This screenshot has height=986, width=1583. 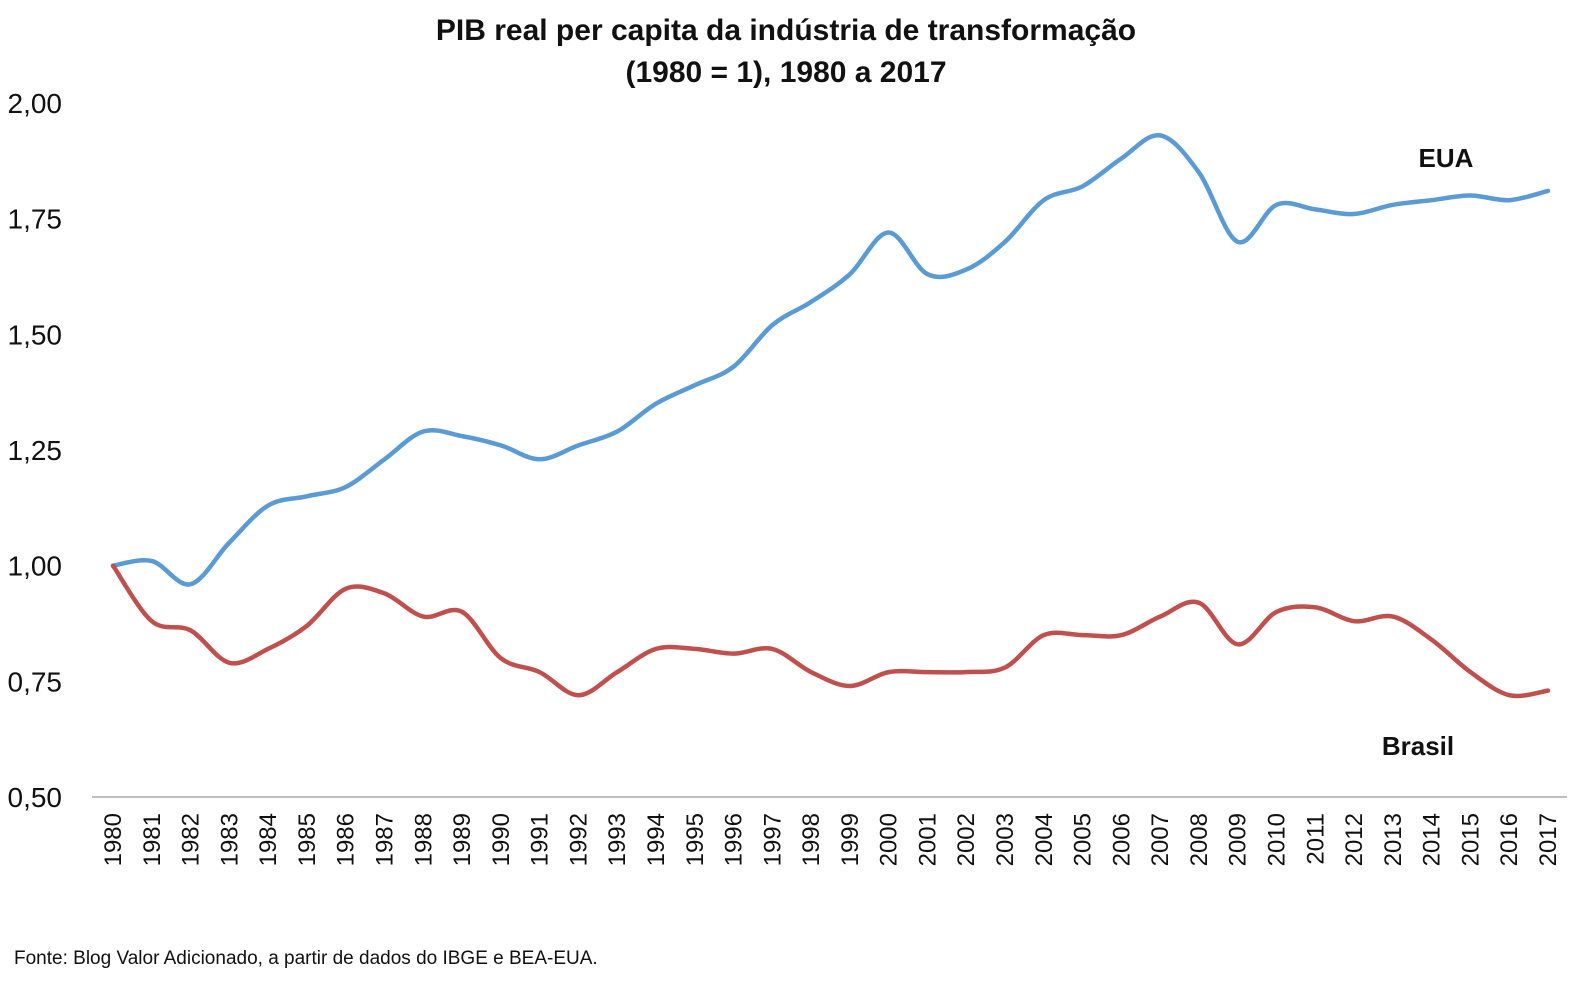 I want to click on x-tick-label: 1985, so click(x=307, y=839).